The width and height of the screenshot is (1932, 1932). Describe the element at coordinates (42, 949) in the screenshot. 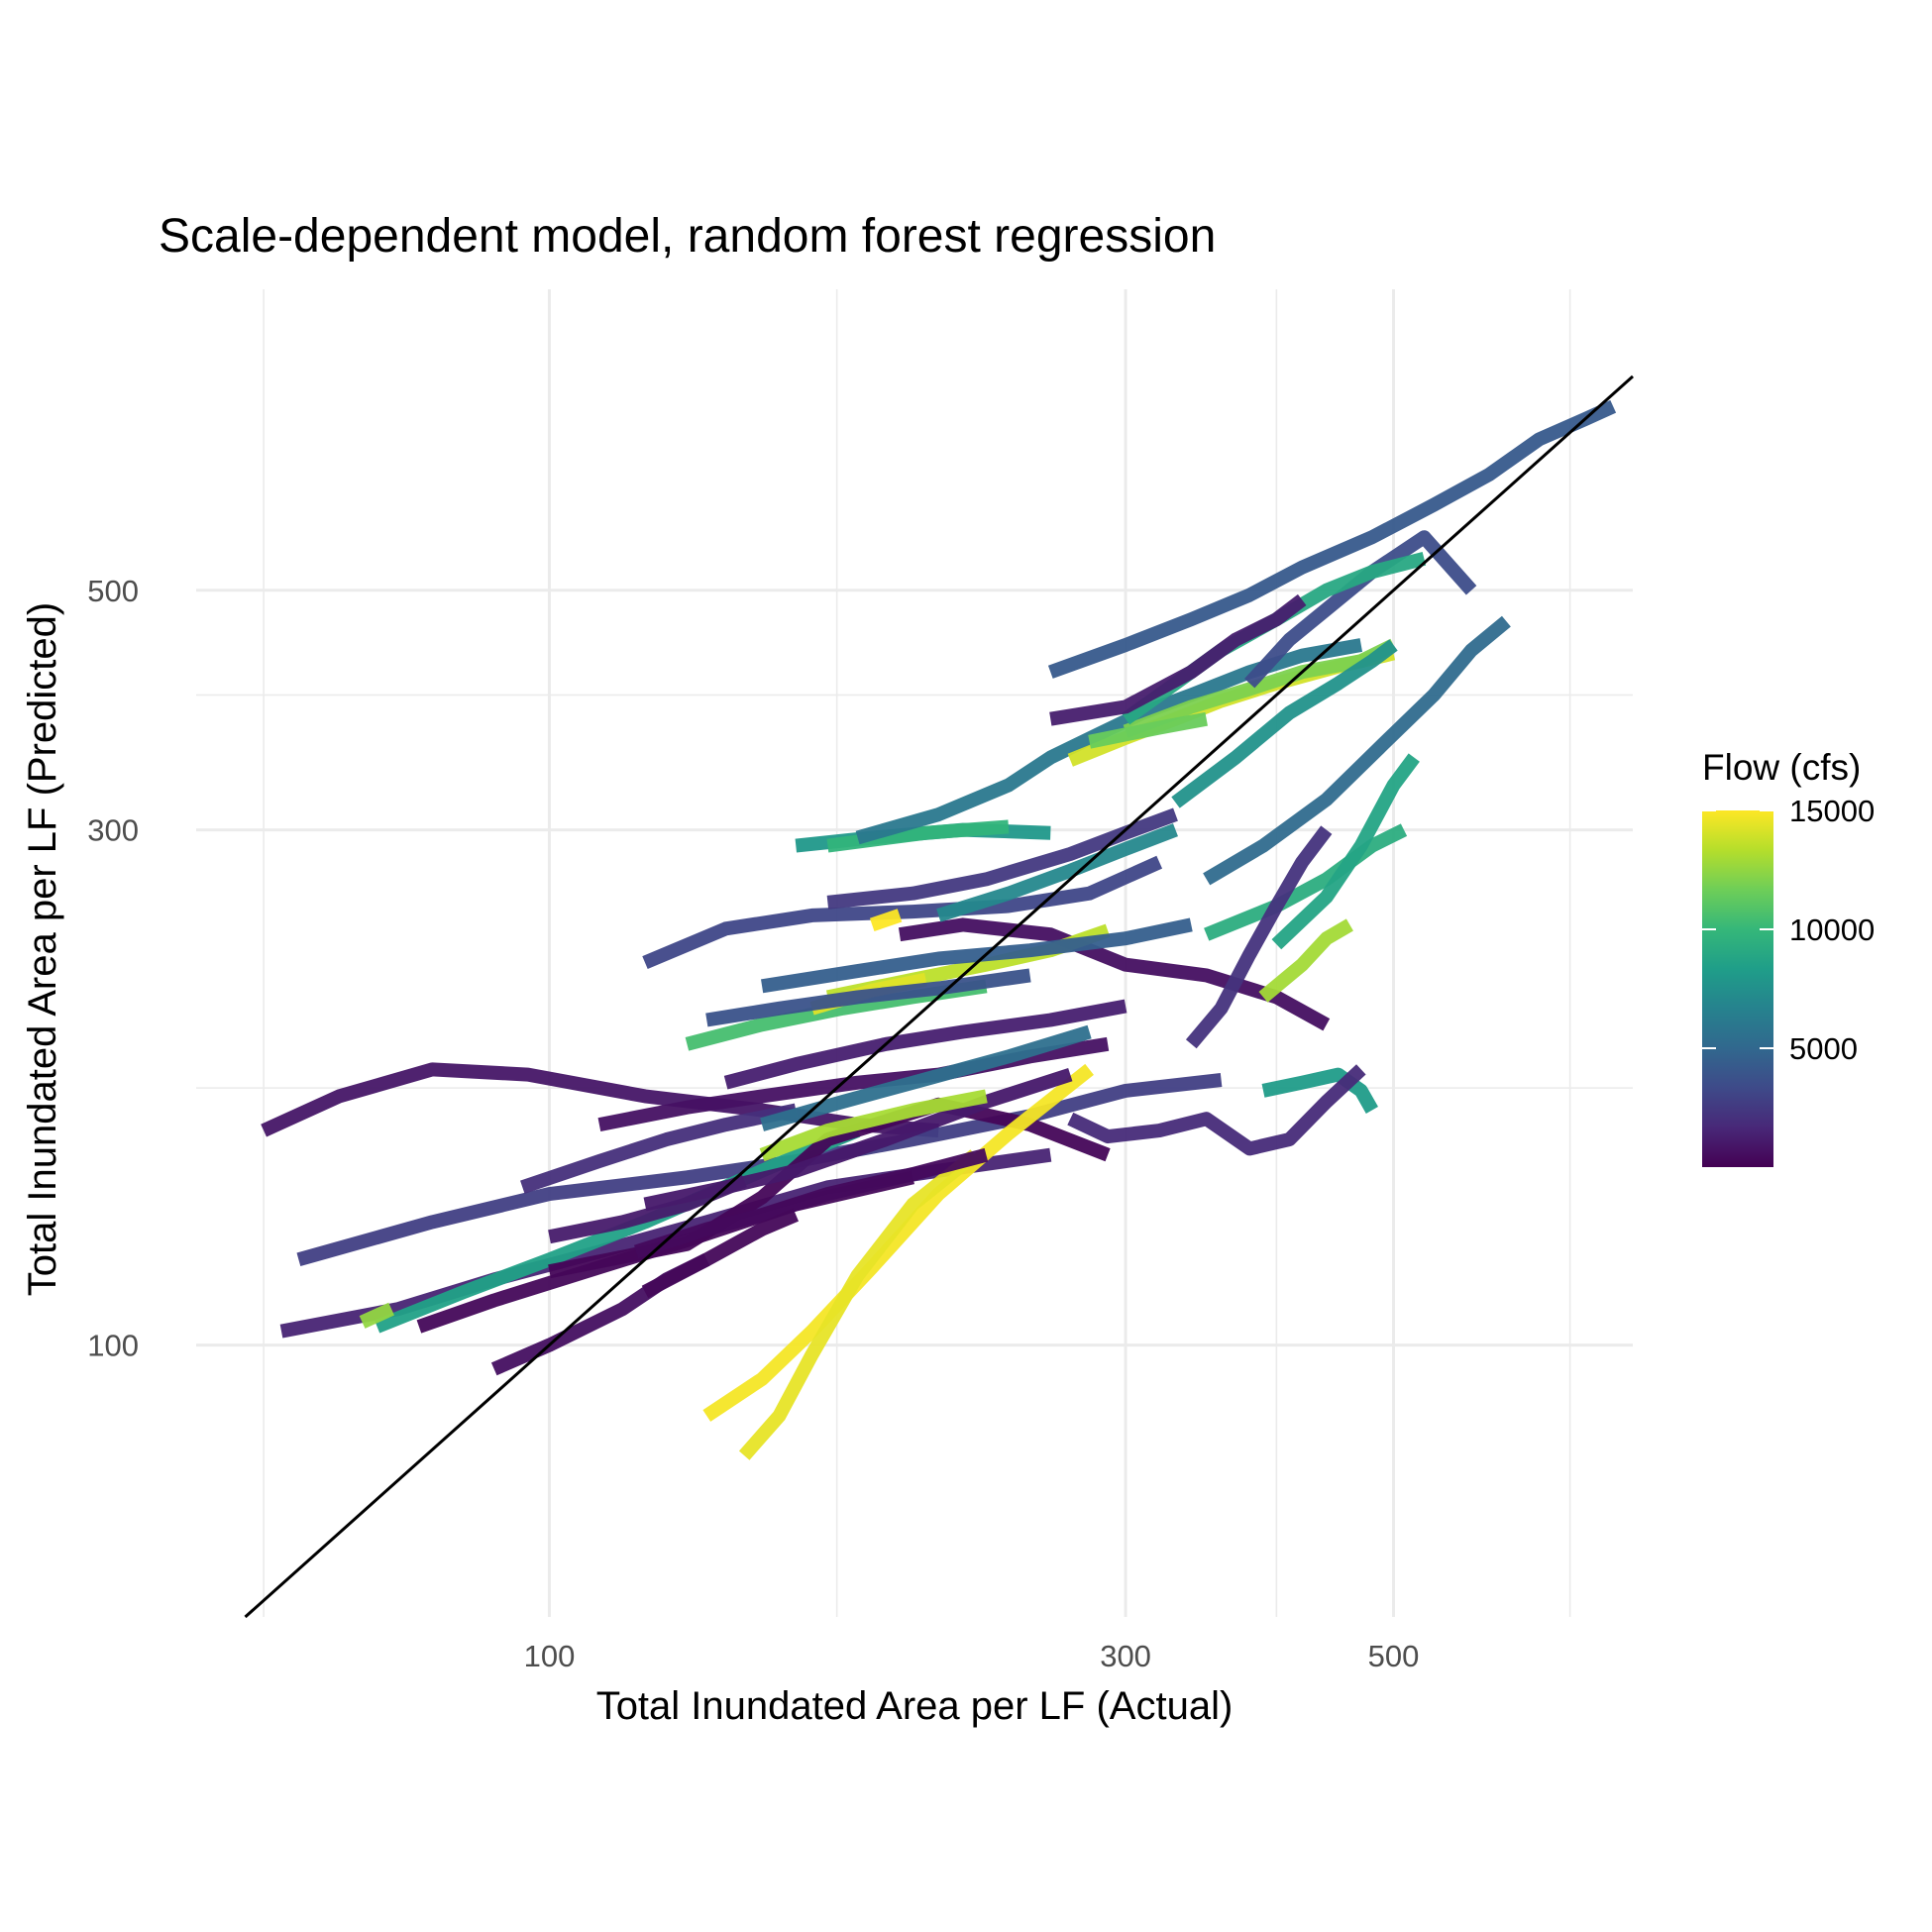

I see `y-axis-title: Total Inundated Area per LF (Predicted)` at that location.